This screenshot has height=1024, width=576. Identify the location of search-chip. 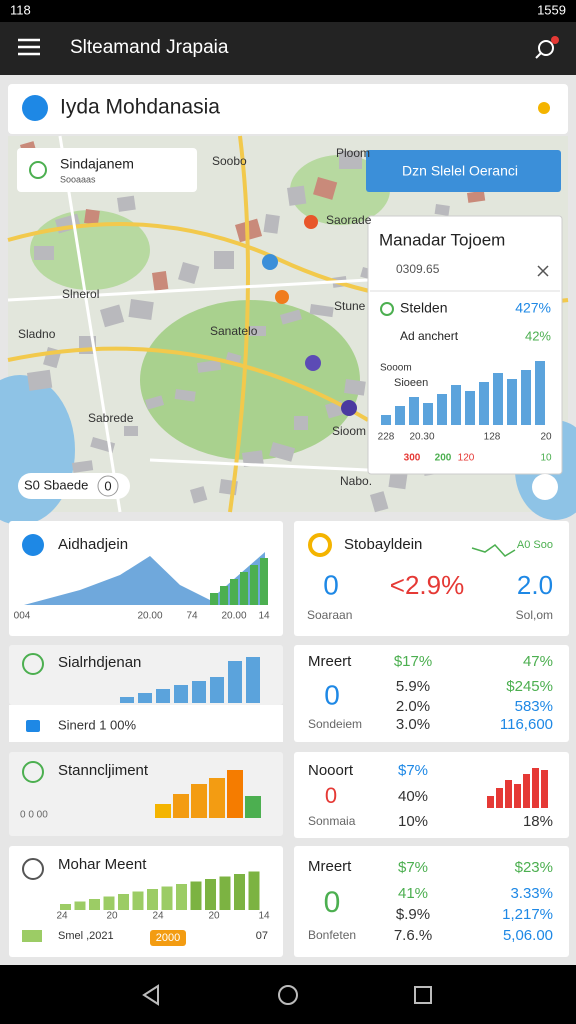
(74, 486).